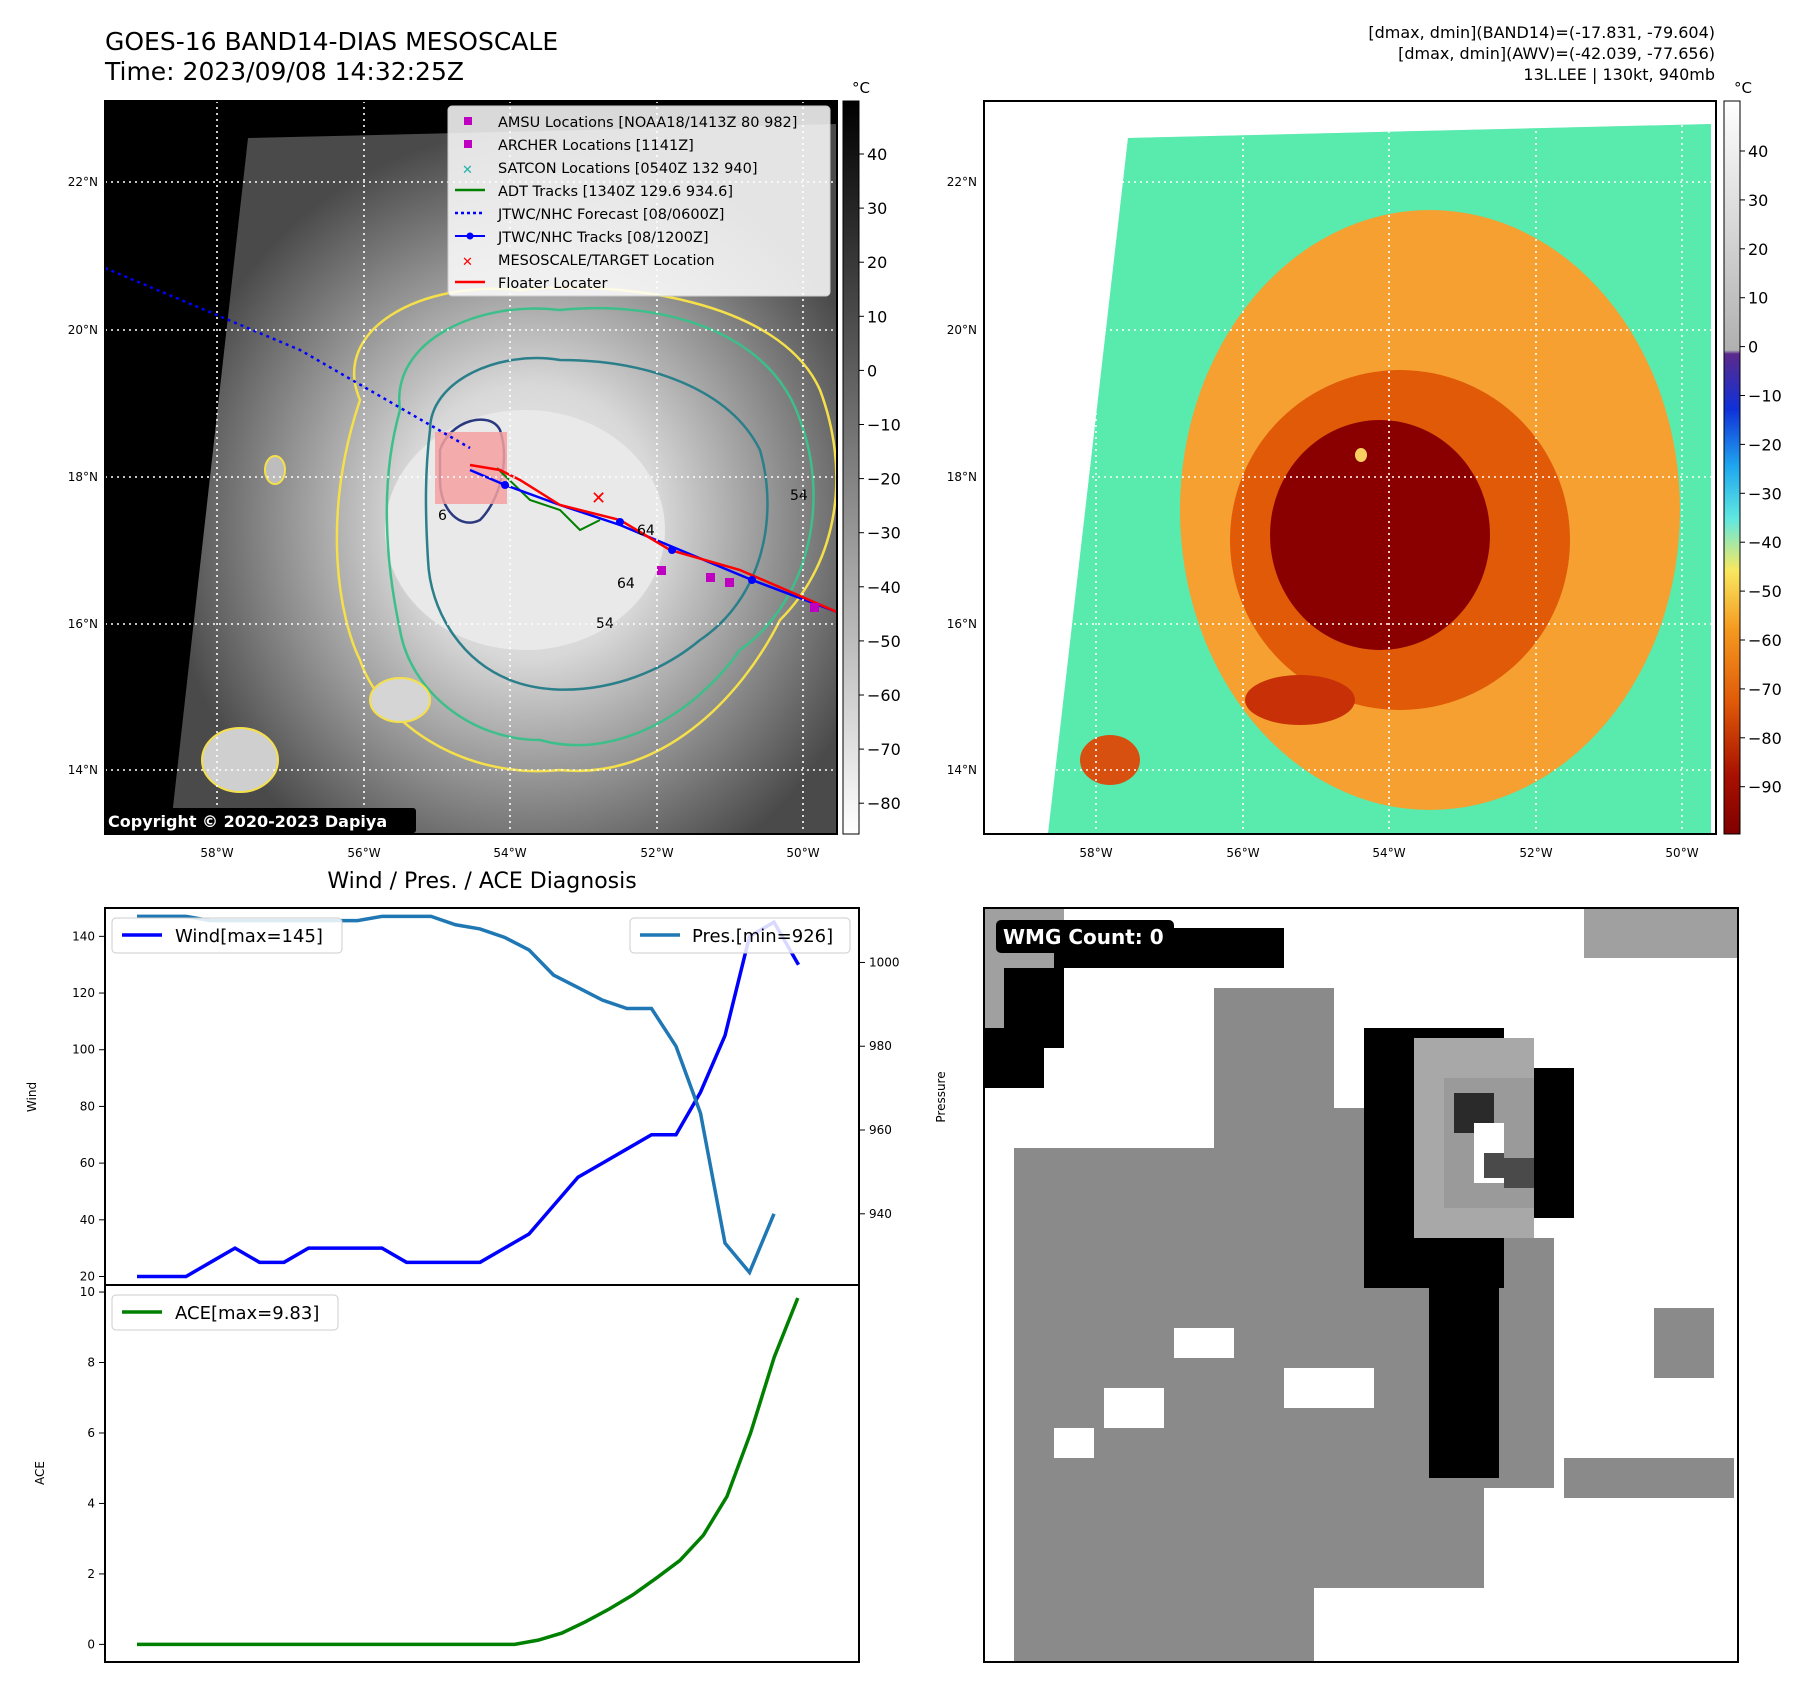 The width and height of the screenshot is (1797, 1690). I want to click on wind-axis-tick: 40, so click(87, 1220).